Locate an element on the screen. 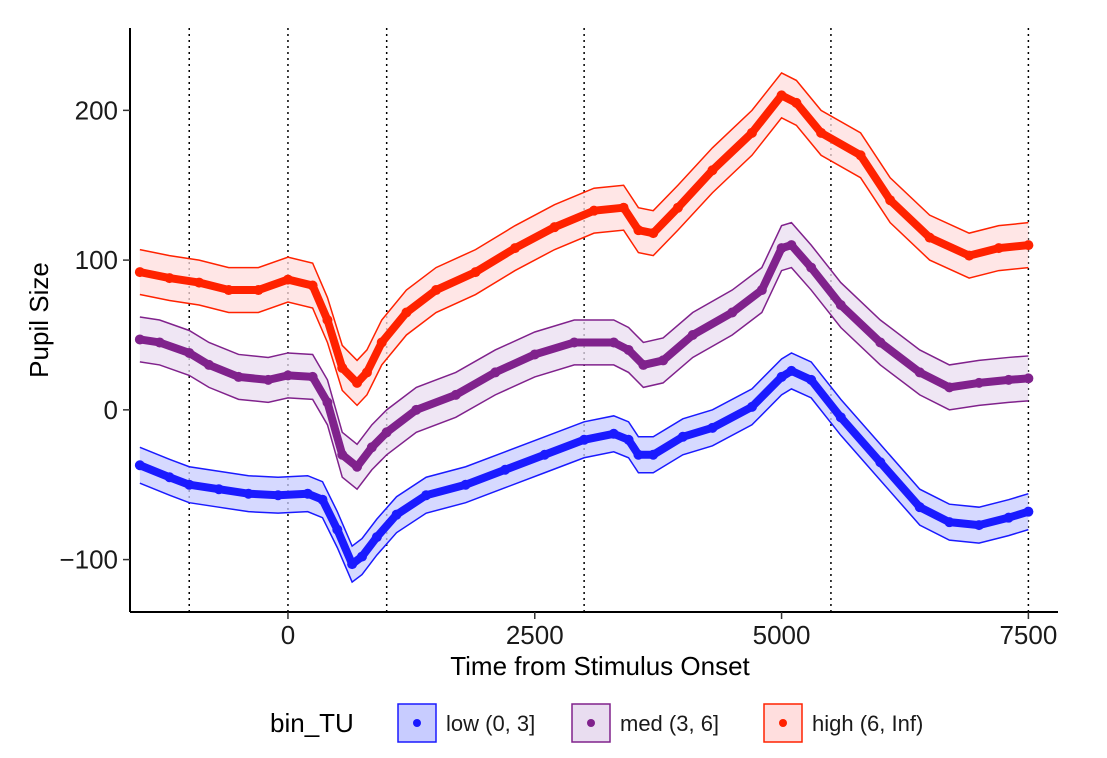 The width and height of the screenshot is (1107, 758). y-tick-label: −100 is located at coordinates (88, 560).